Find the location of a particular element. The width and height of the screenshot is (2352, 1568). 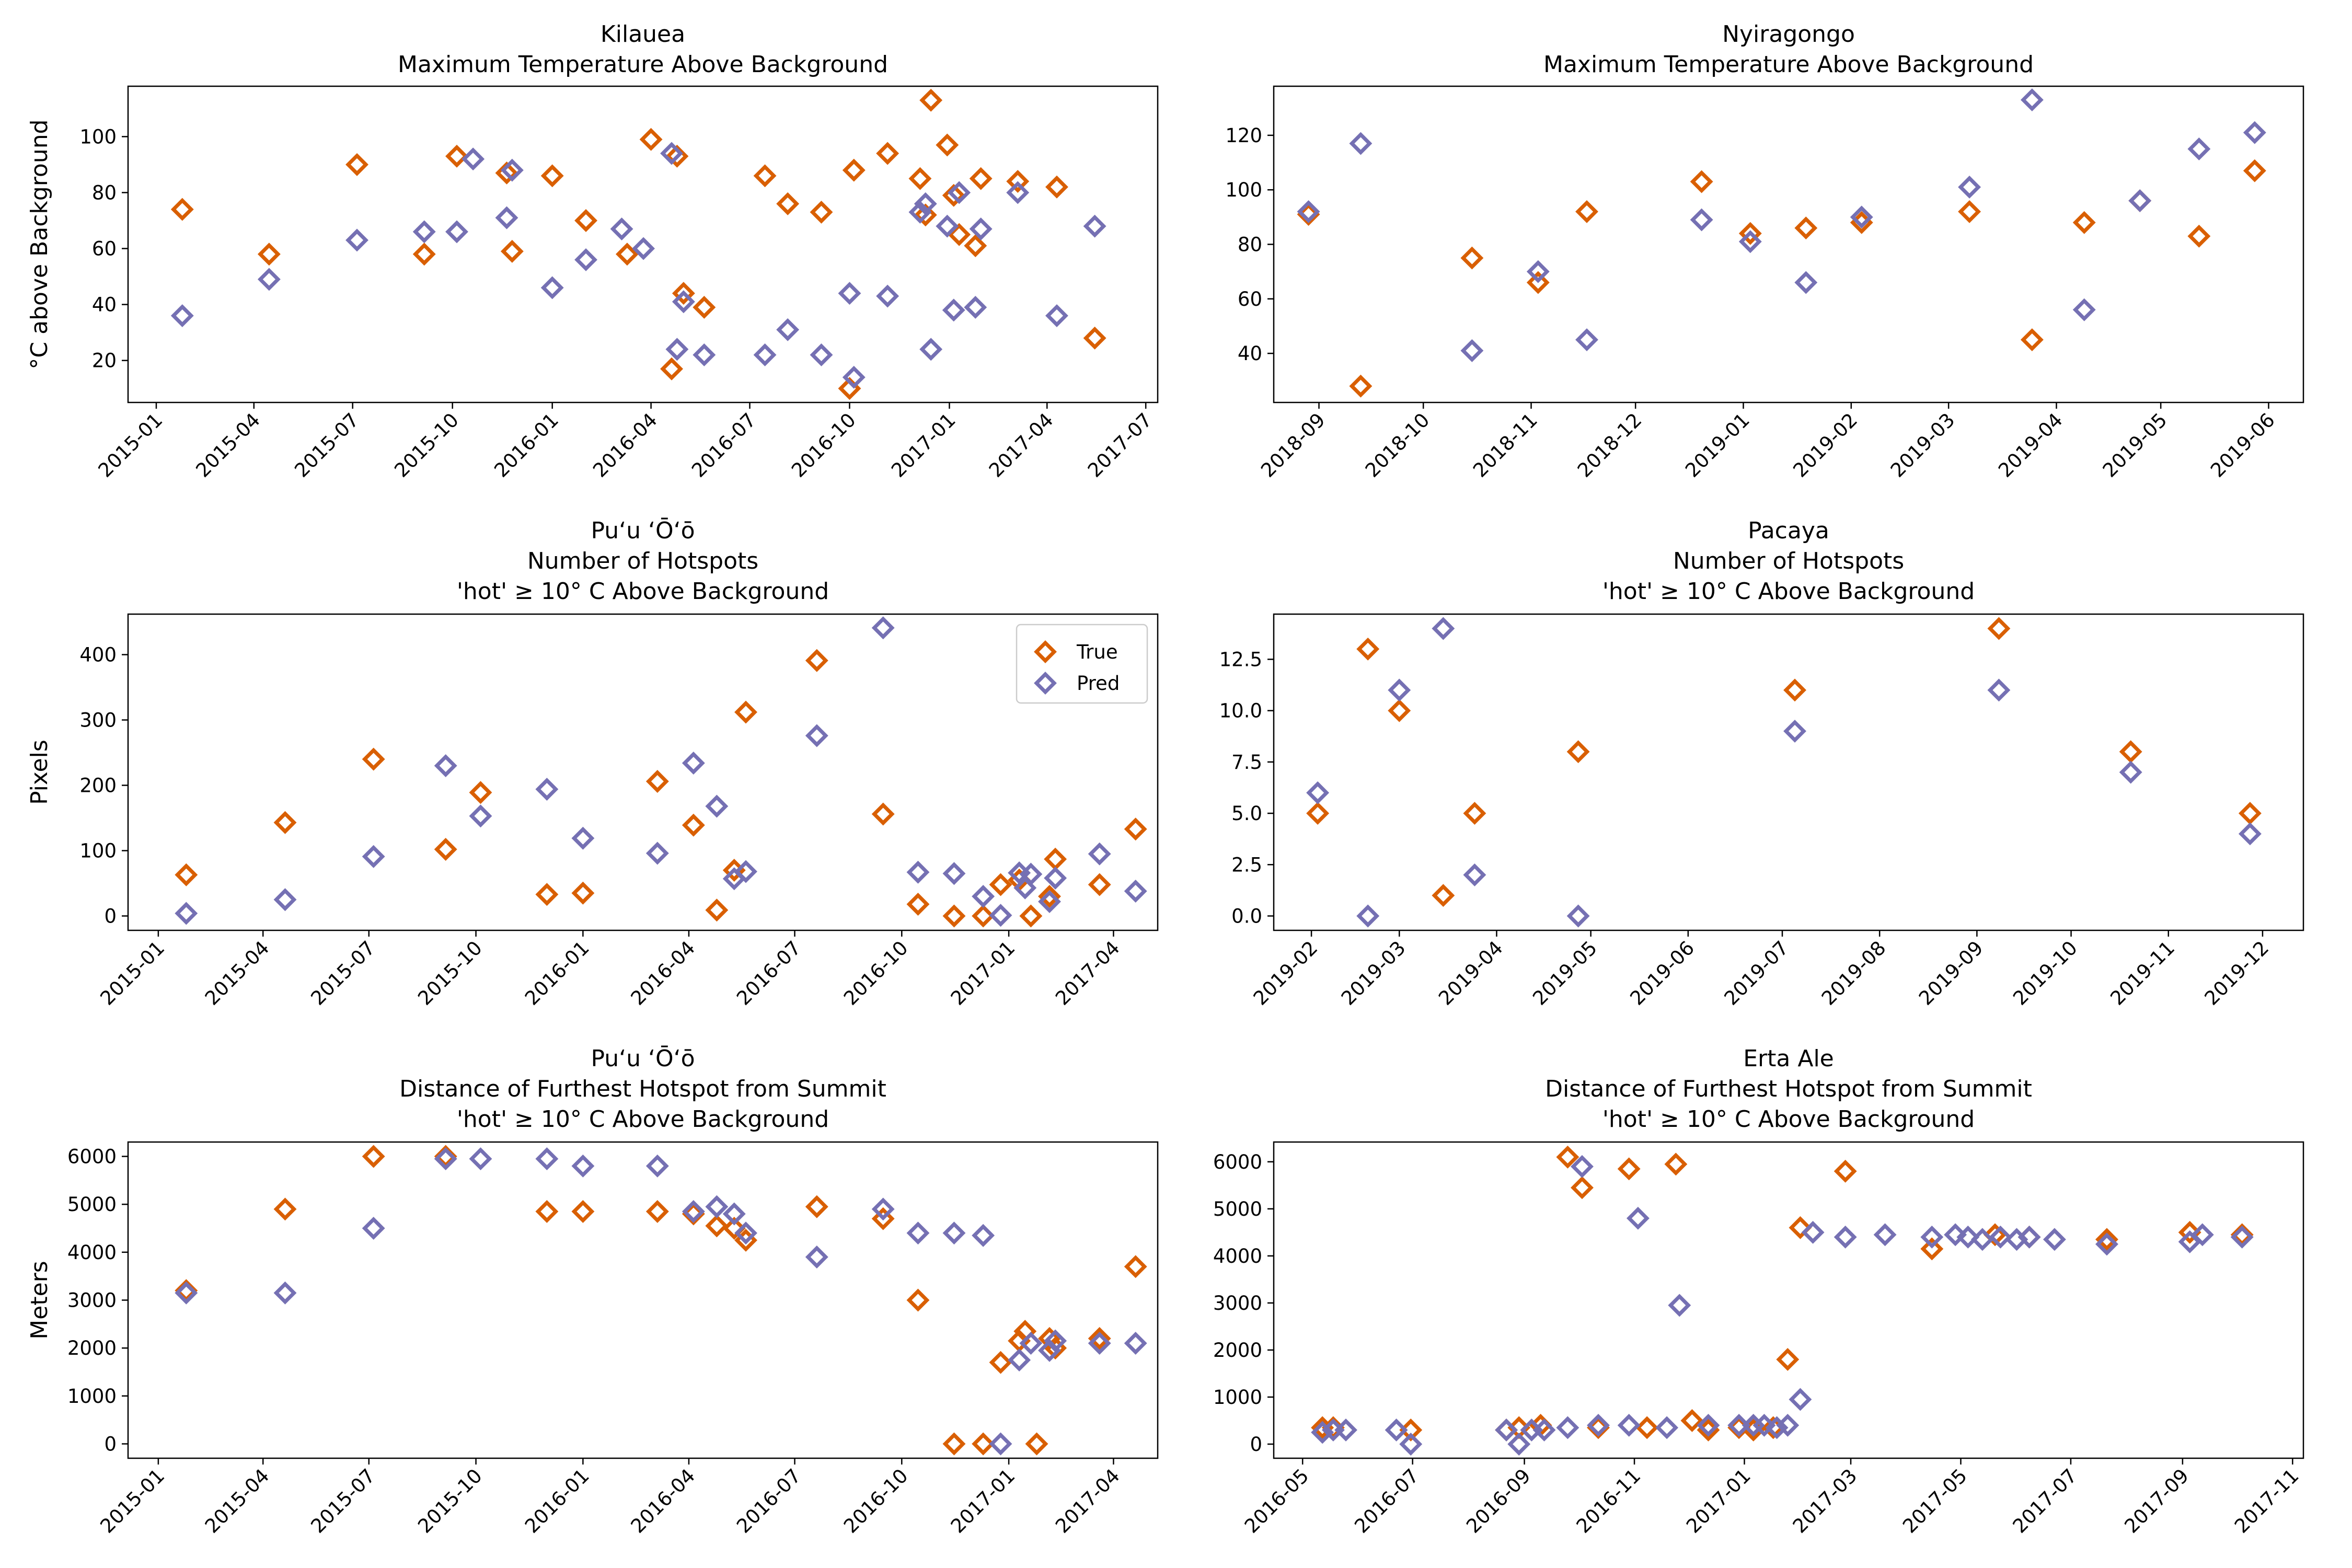

y-tick-label: 400 is located at coordinates (98, 655).